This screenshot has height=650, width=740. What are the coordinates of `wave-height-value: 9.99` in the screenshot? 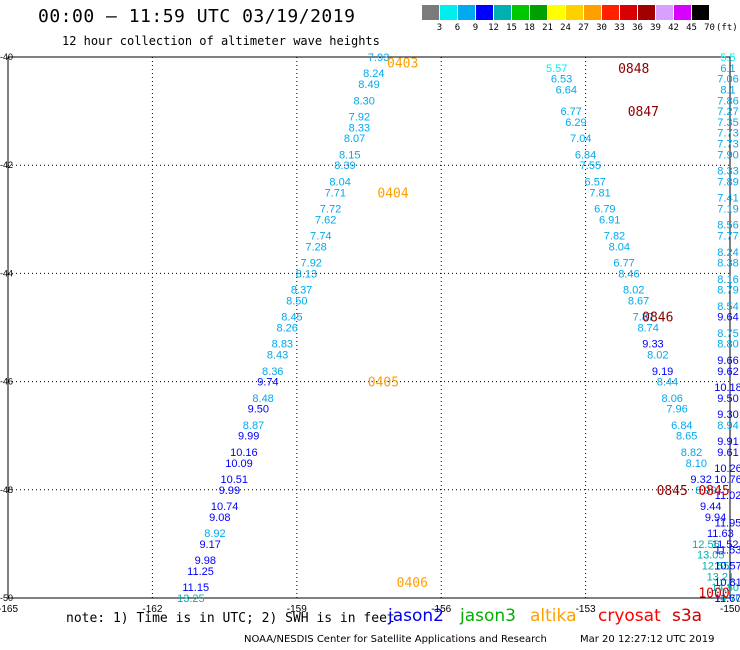 It's located at (248, 437).